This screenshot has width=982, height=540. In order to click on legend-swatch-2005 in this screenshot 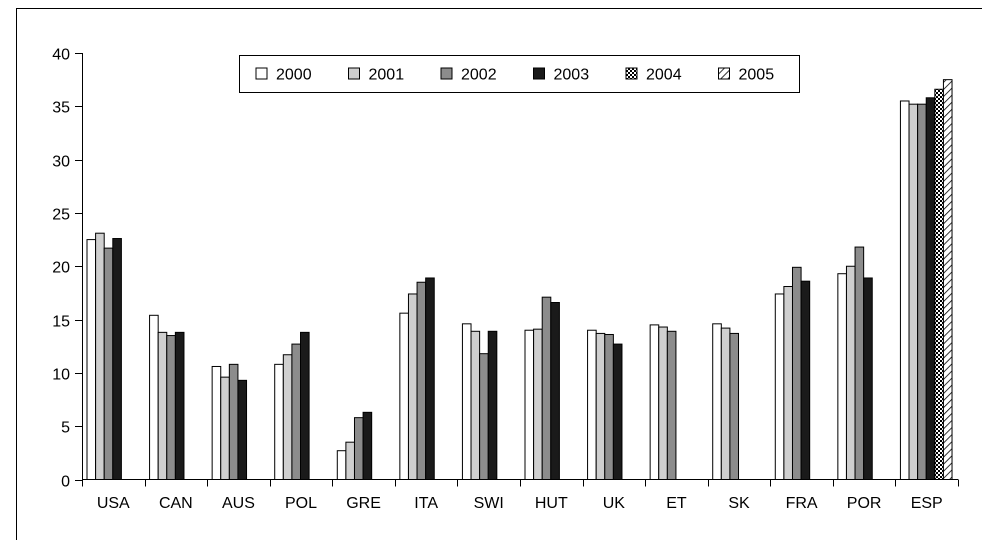, I will do `click(724, 73)`.